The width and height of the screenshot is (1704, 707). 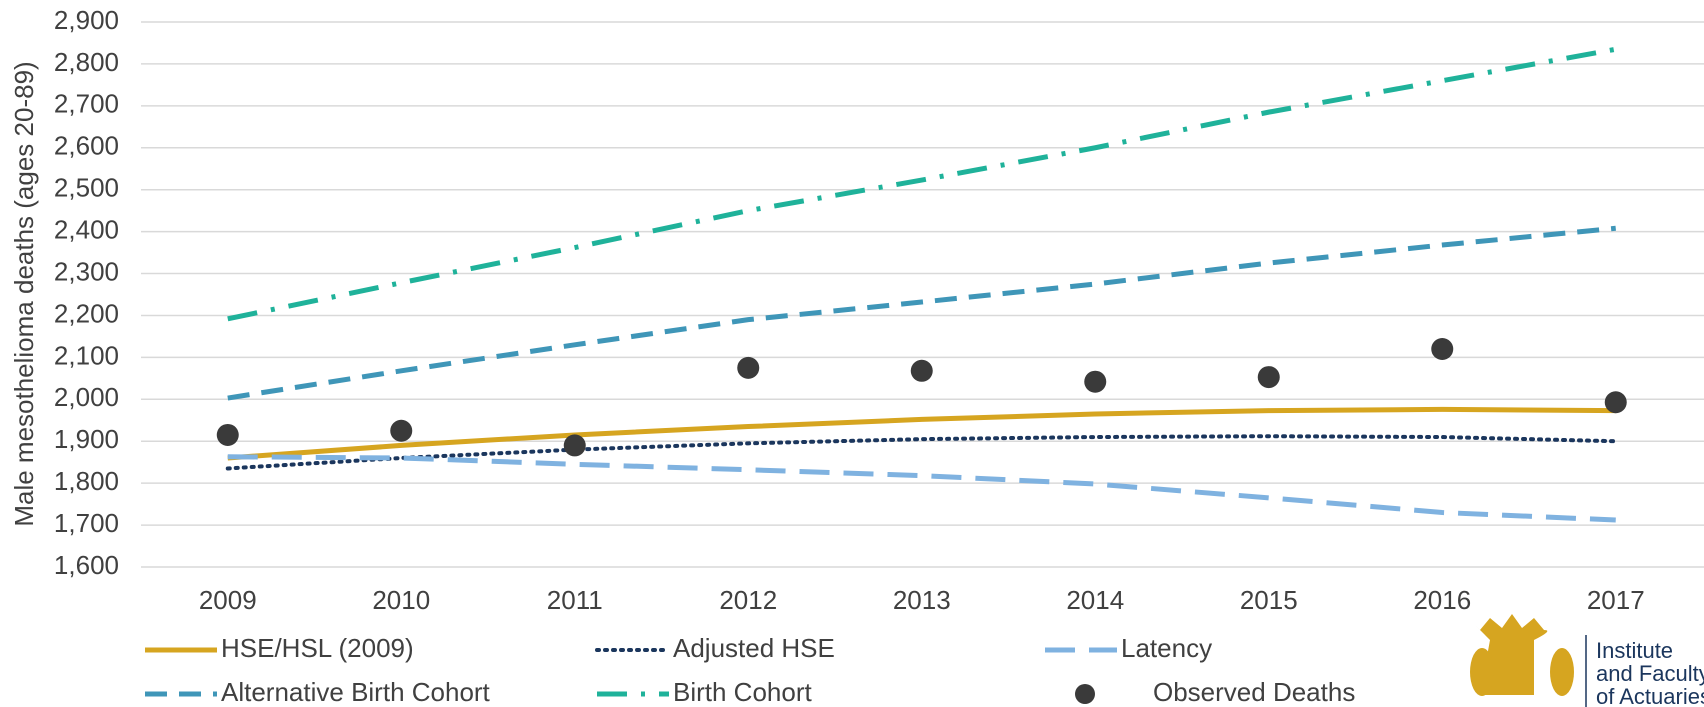 What do you see at coordinates (86, 397) in the screenshot?
I see `y-tick-label: 2,000` at bounding box center [86, 397].